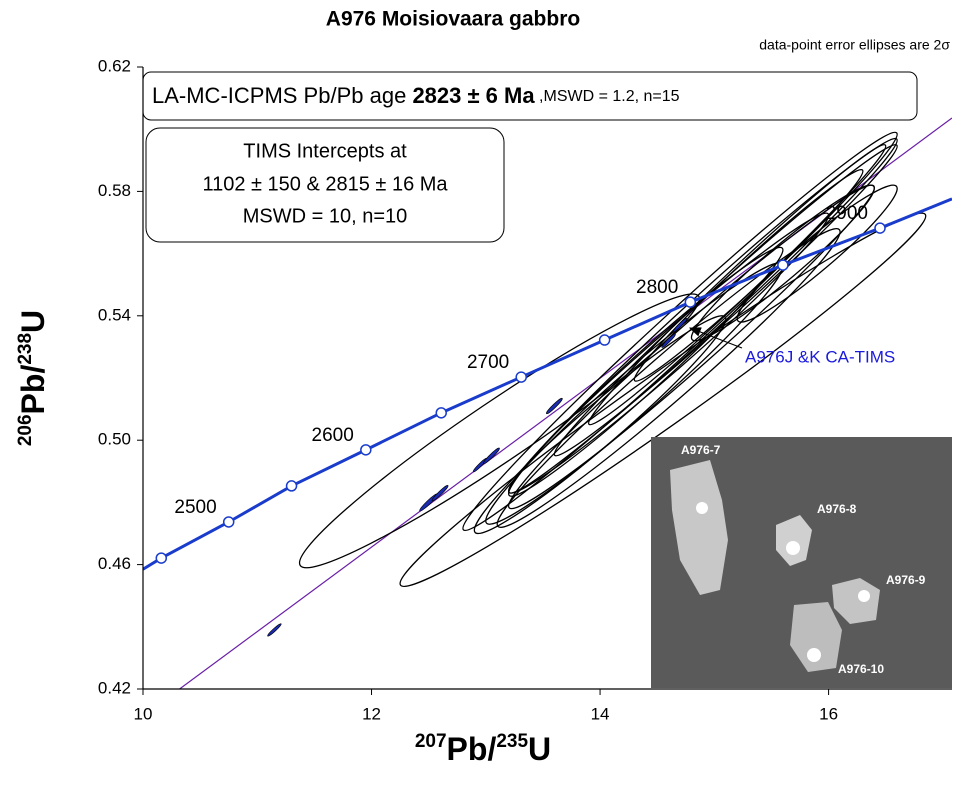 This screenshot has height=789, width=955. Describe the element at coordinates (33, 378) in the screenshot. I see `y-axis-label: 206Pb/238U` at that location.